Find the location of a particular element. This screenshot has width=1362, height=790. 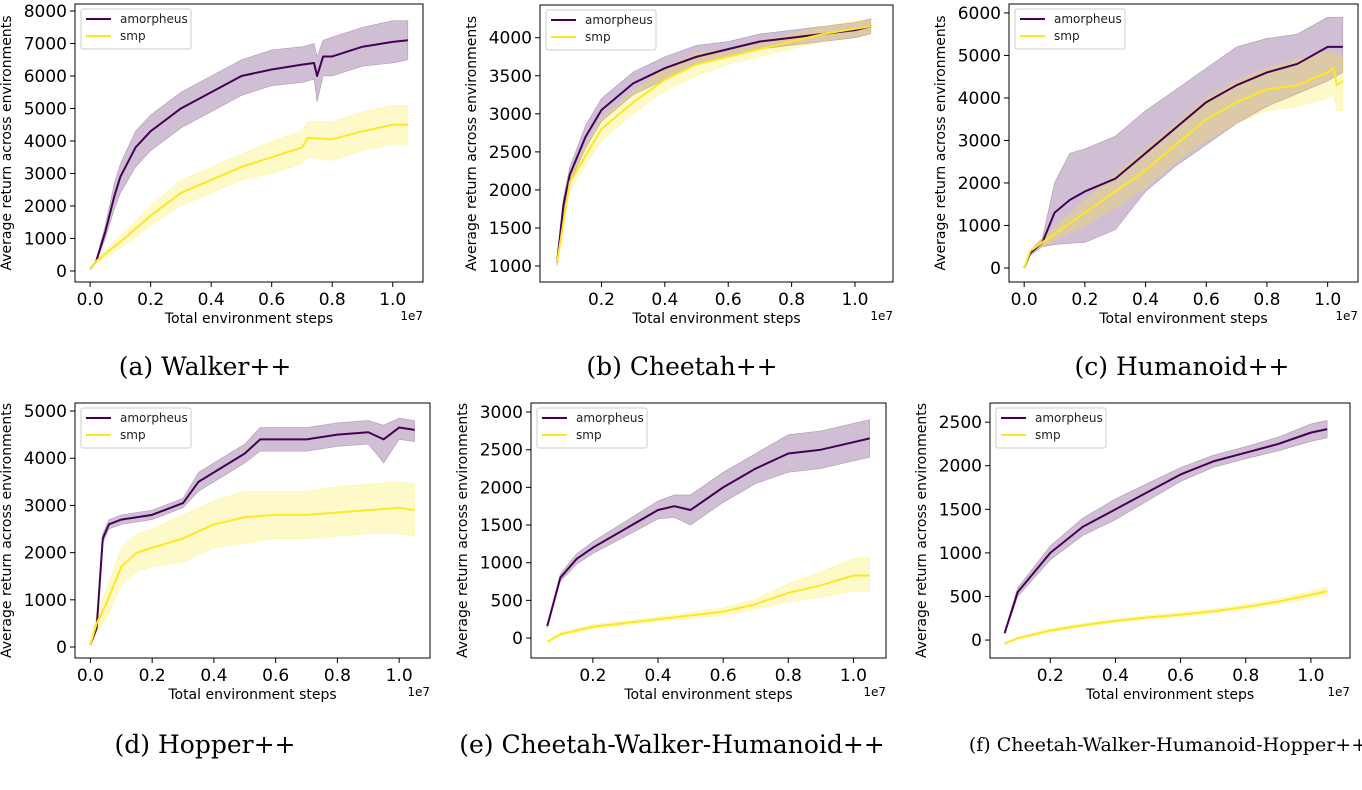

y-tick-label: 3500 is located at coordinates (510, 77).